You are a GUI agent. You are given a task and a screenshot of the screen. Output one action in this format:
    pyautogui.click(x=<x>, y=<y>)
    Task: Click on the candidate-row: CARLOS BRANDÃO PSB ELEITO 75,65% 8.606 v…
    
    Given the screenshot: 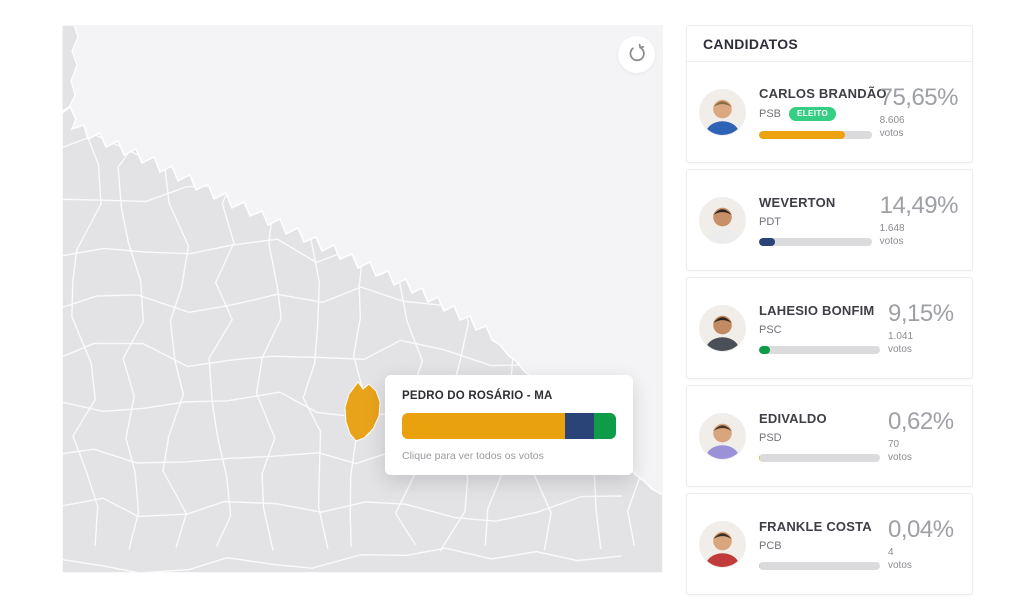 What is the action you would take?
    pyautogui.click(x=829, y=112)
    